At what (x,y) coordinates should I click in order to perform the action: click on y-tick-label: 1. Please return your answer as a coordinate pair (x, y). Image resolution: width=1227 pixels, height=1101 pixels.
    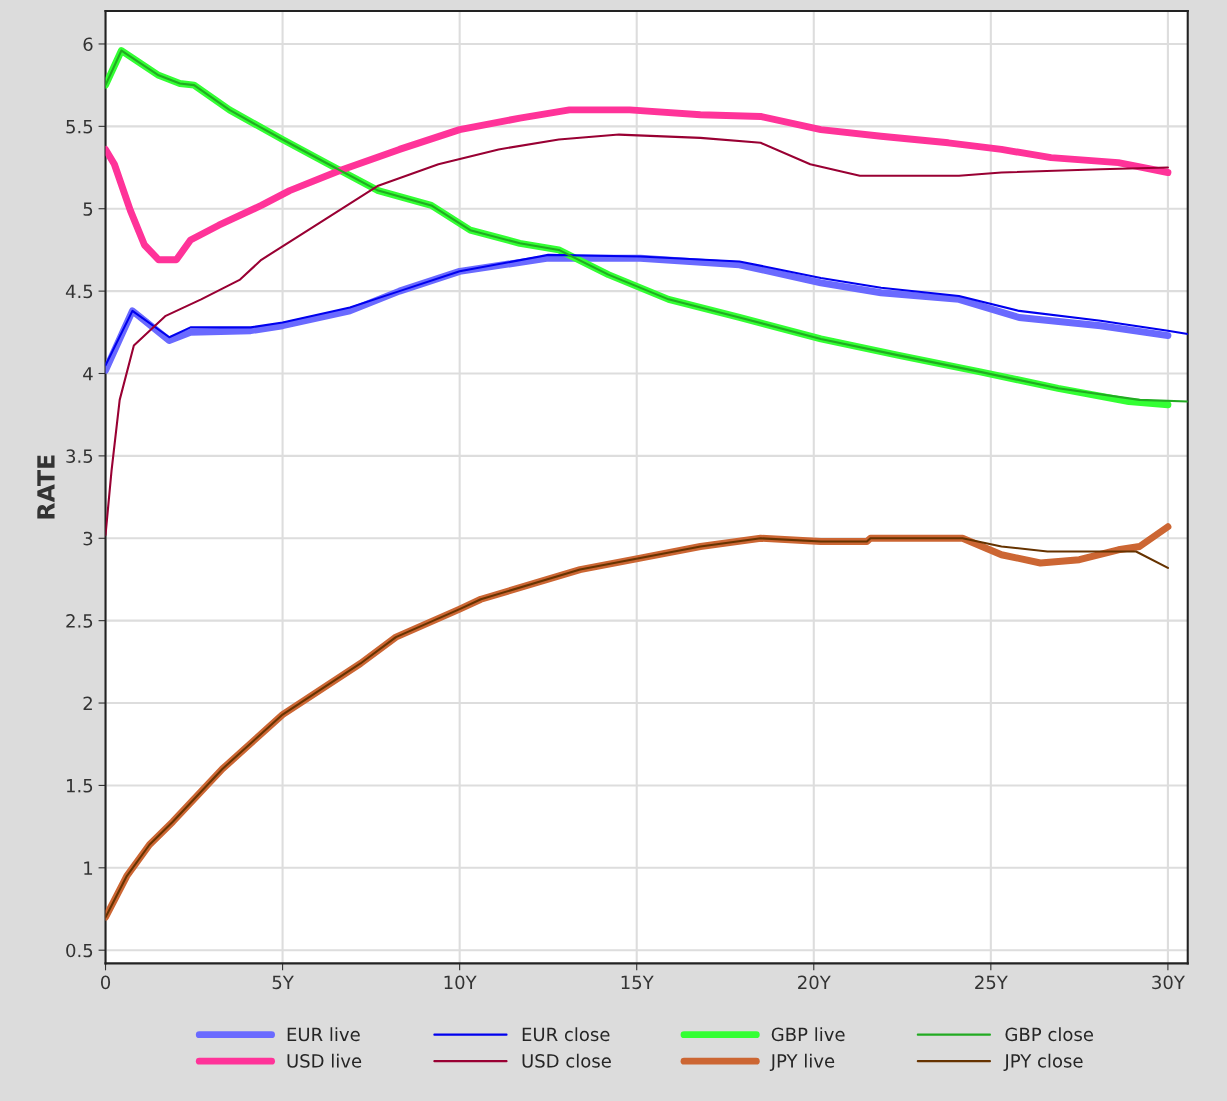
    Looking at the image, I should click on (88, 868).